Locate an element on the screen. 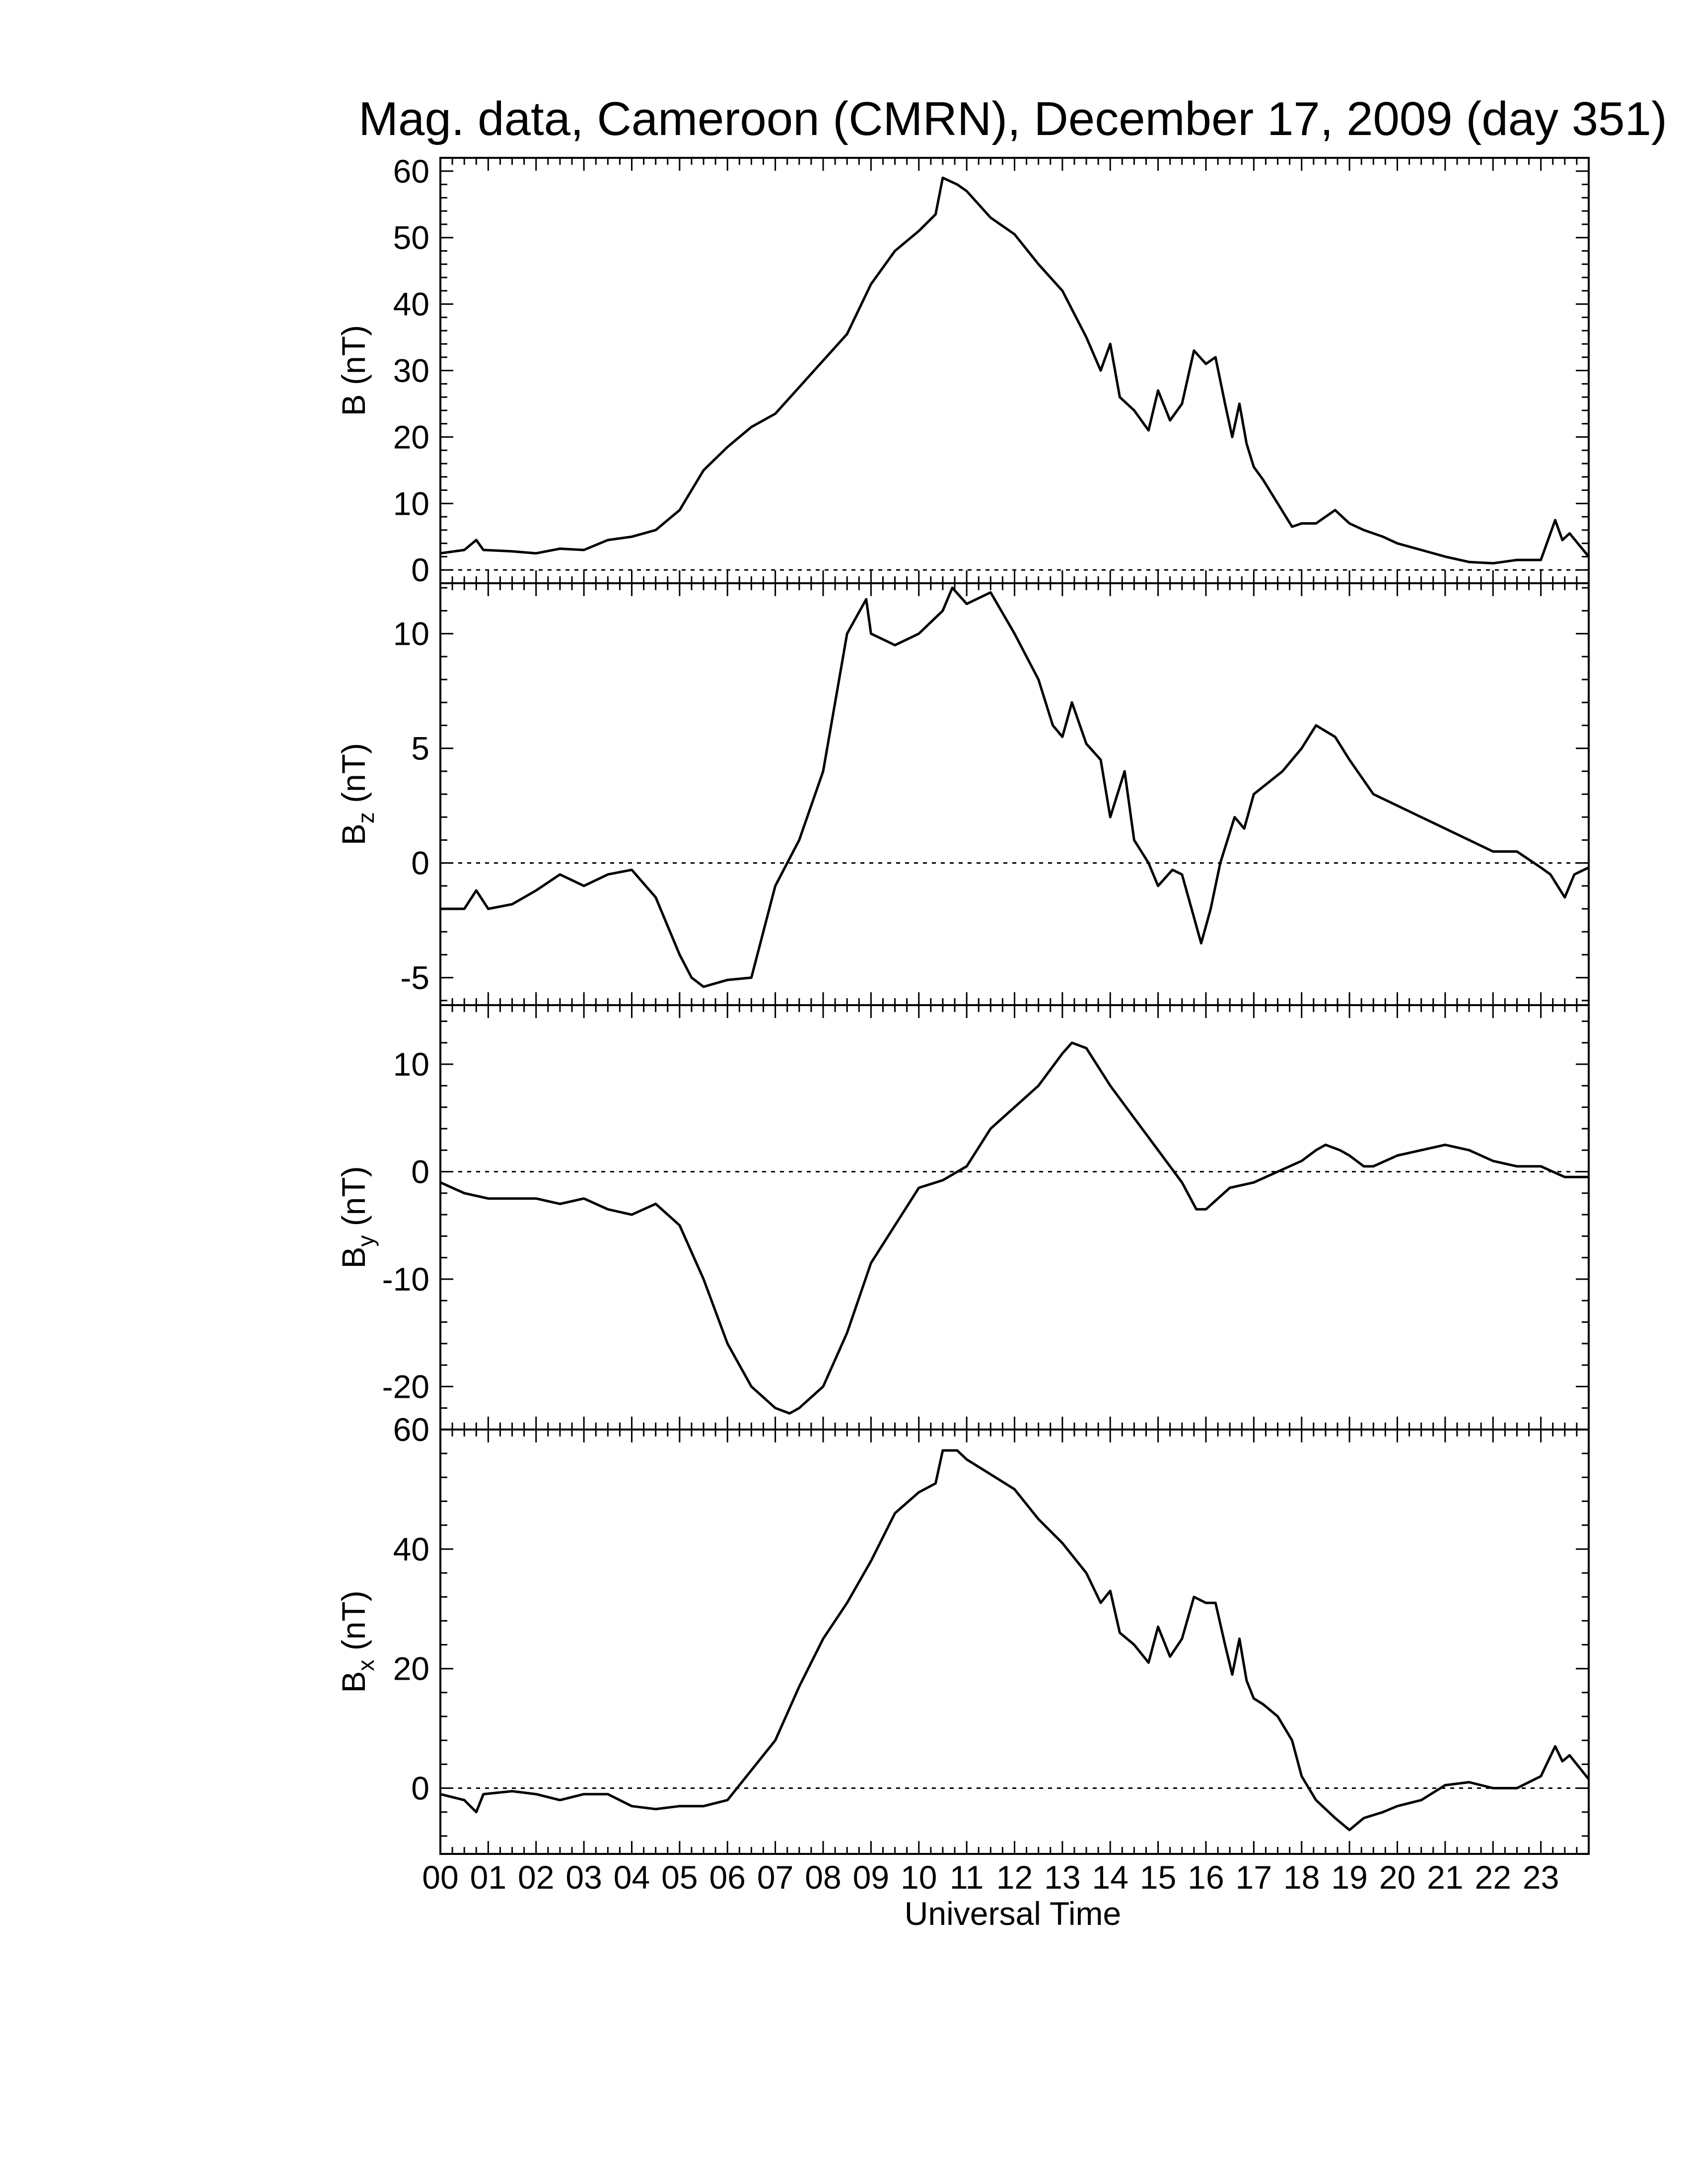 Image resolution: width=1688 pixels, height=2184 pixels. panel-frame-Bz is located at coordinates (1014, 794).